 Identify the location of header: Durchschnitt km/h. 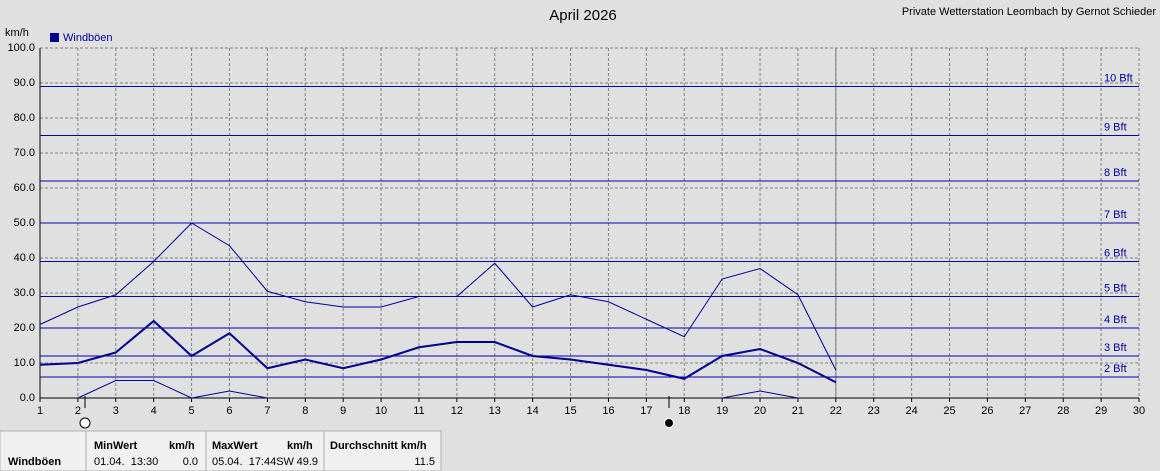
(378, 446).